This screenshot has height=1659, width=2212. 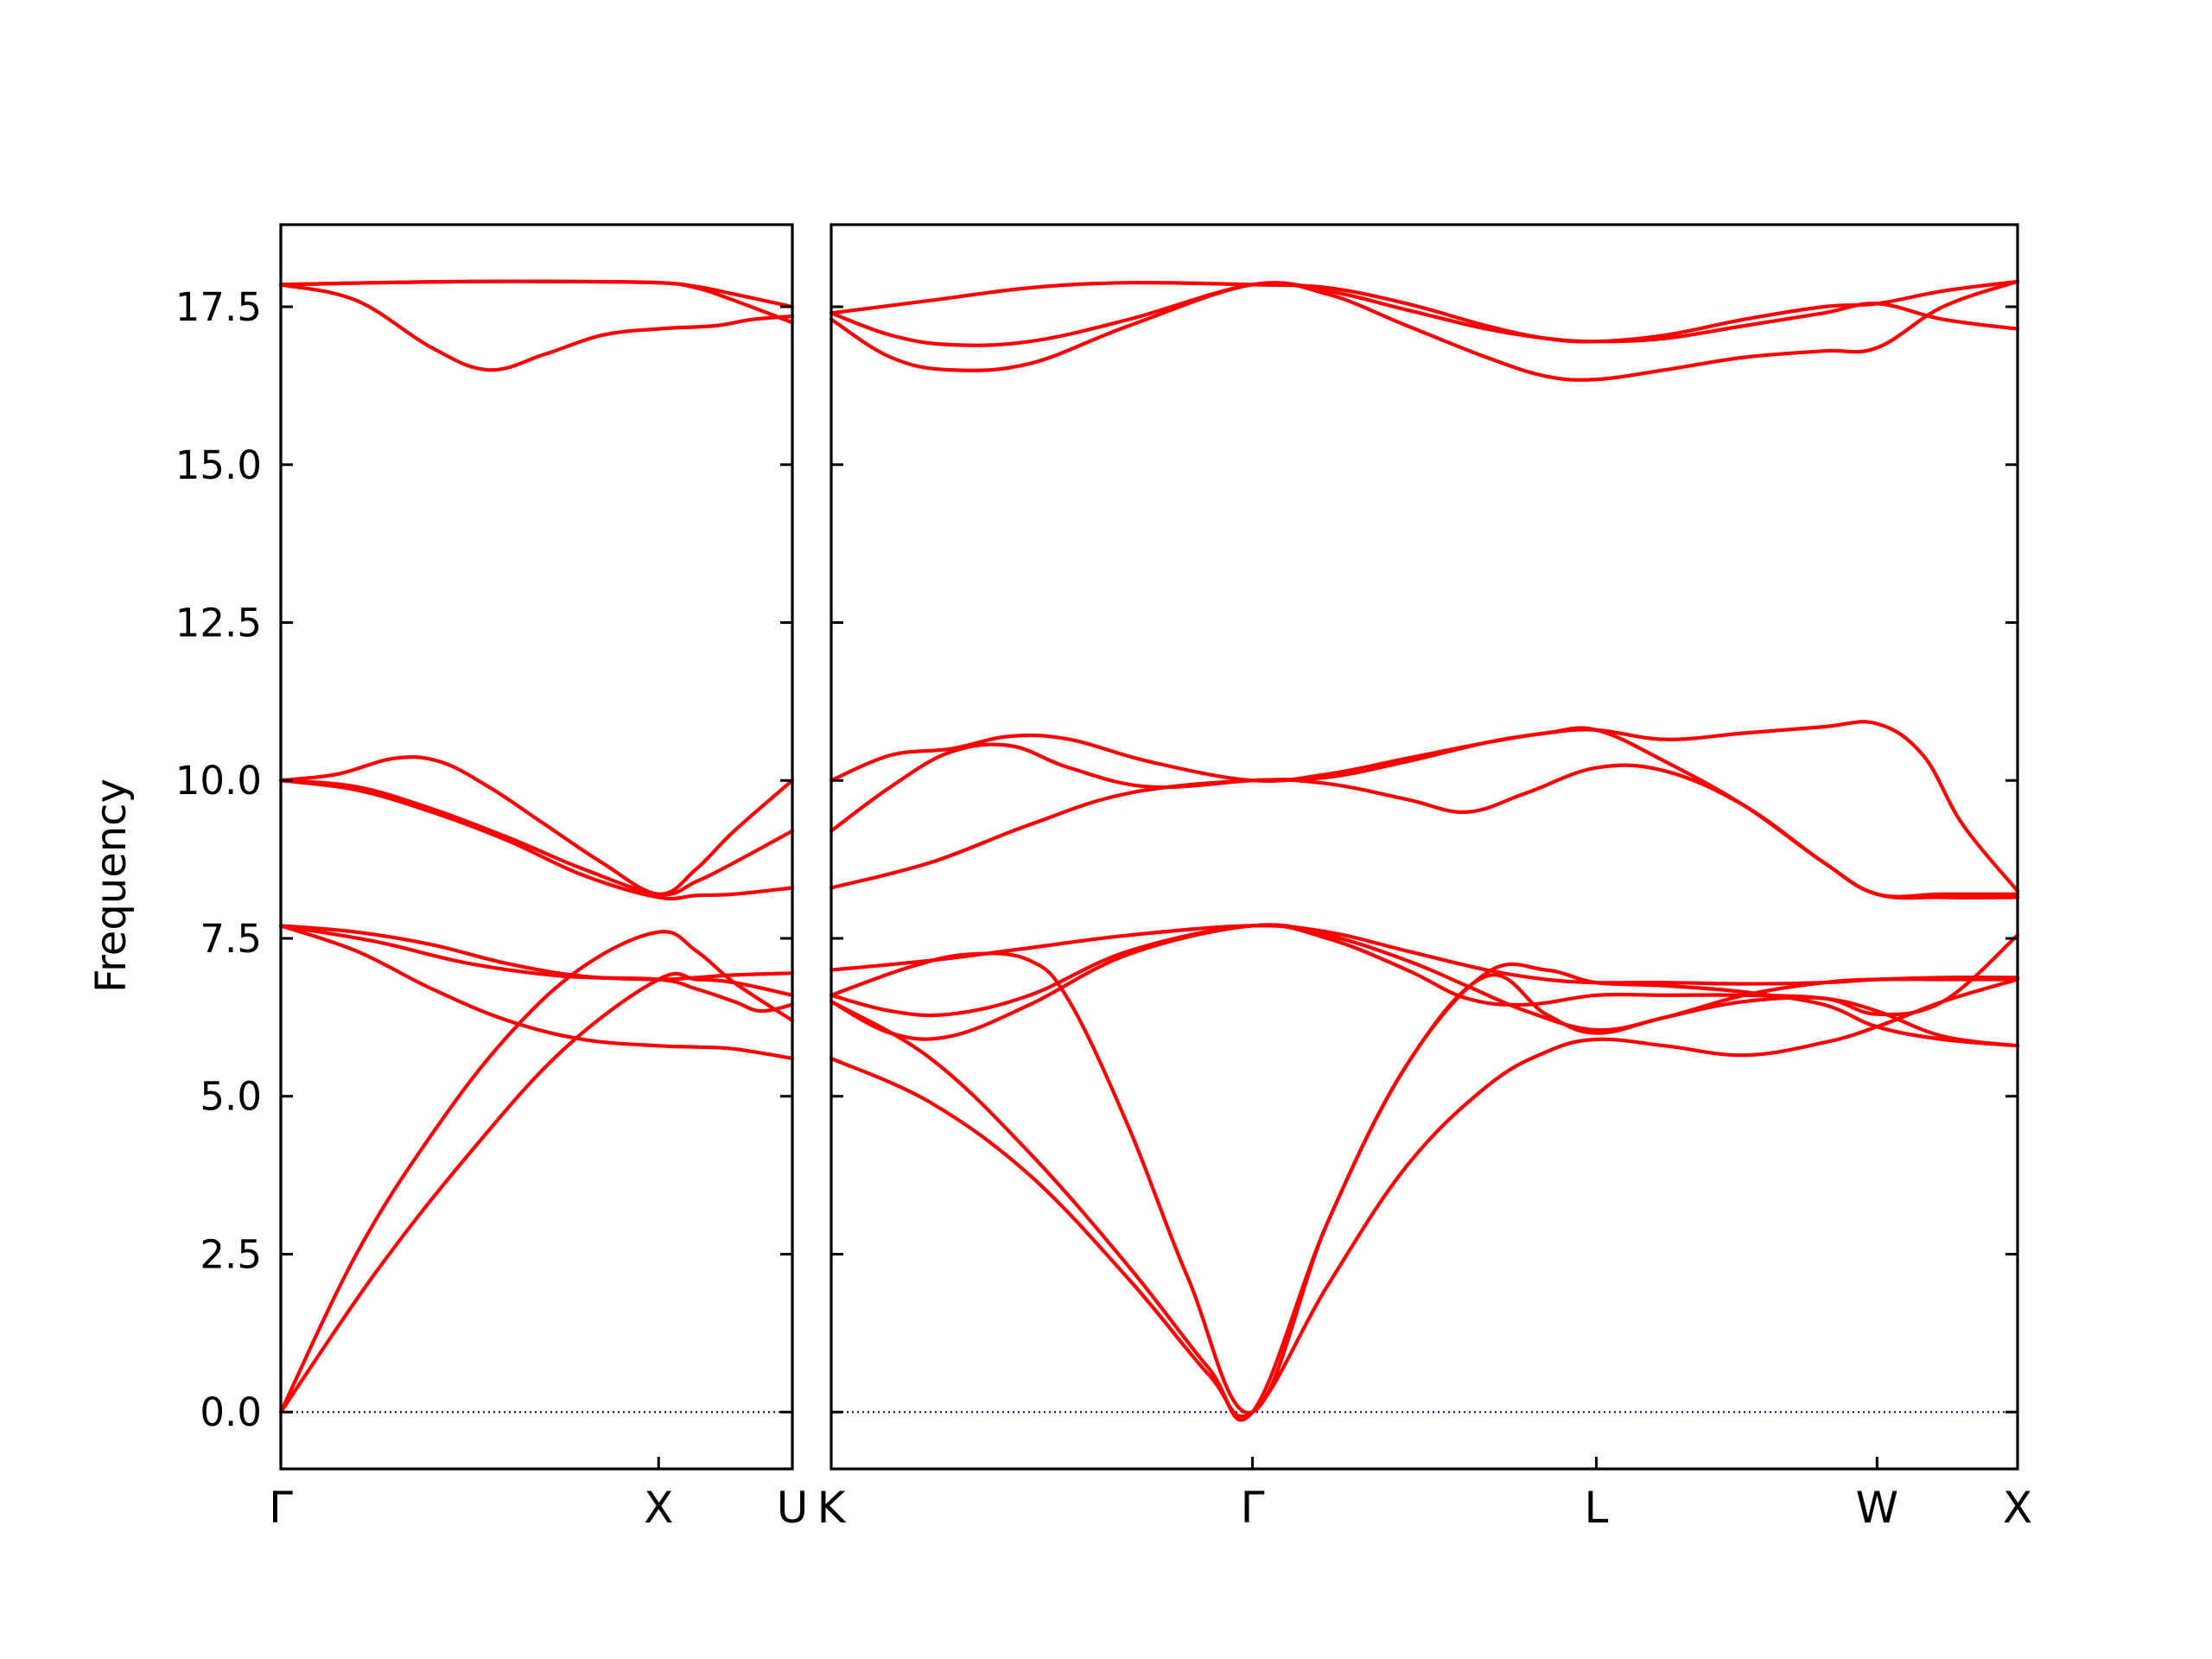 I want to click on y-tick-label: 17.5, so click(x=218, y=307).